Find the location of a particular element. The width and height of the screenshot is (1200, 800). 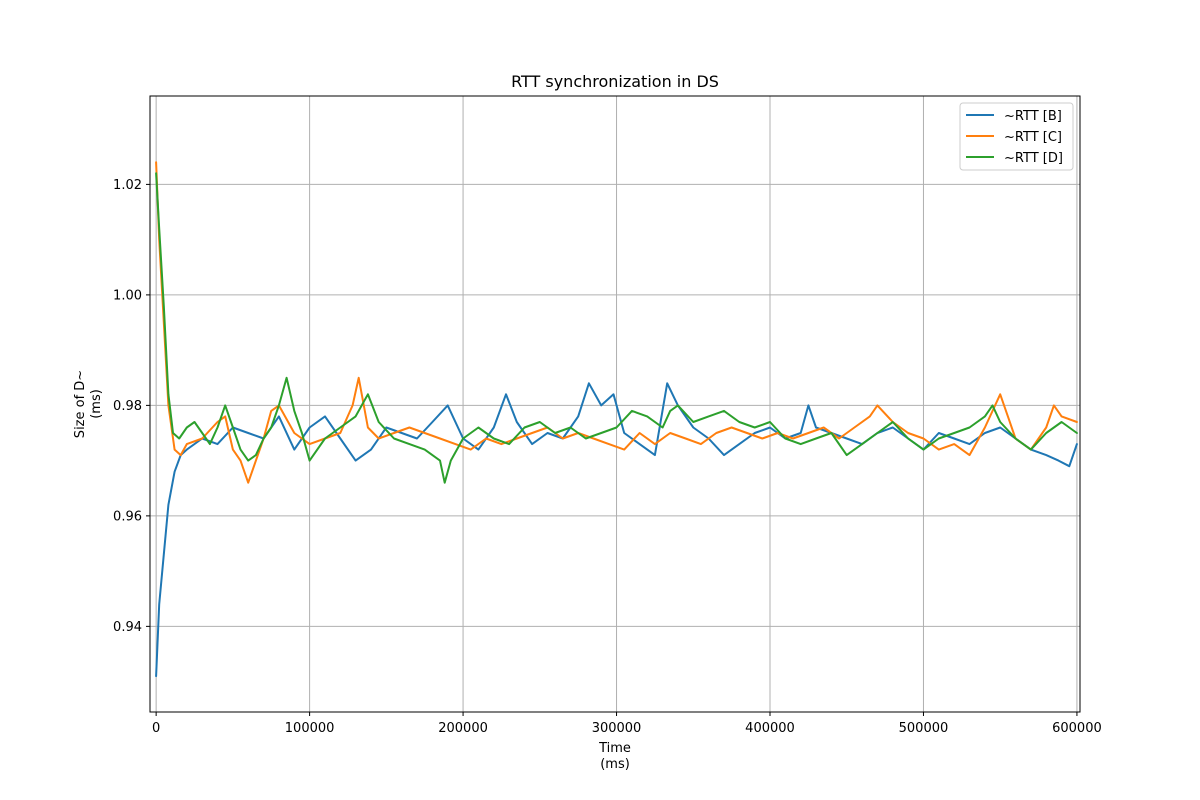

x-tick-label: 400000 is located at coordinates (770, 728).